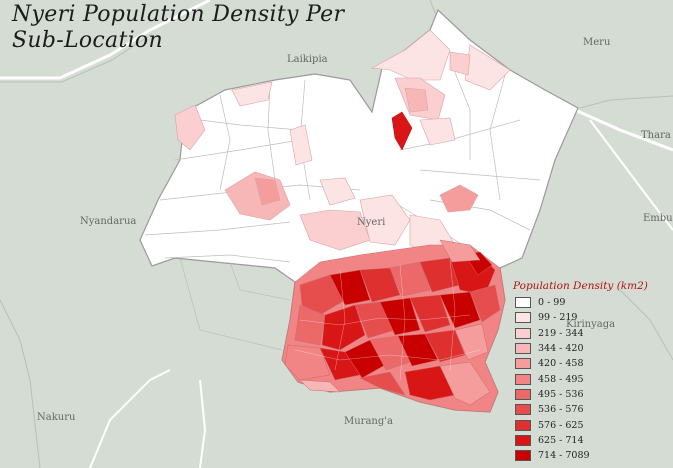 This screenshot has height=468, width=673. I want to click on legend-label: 344 - 420, so click(561, 349).